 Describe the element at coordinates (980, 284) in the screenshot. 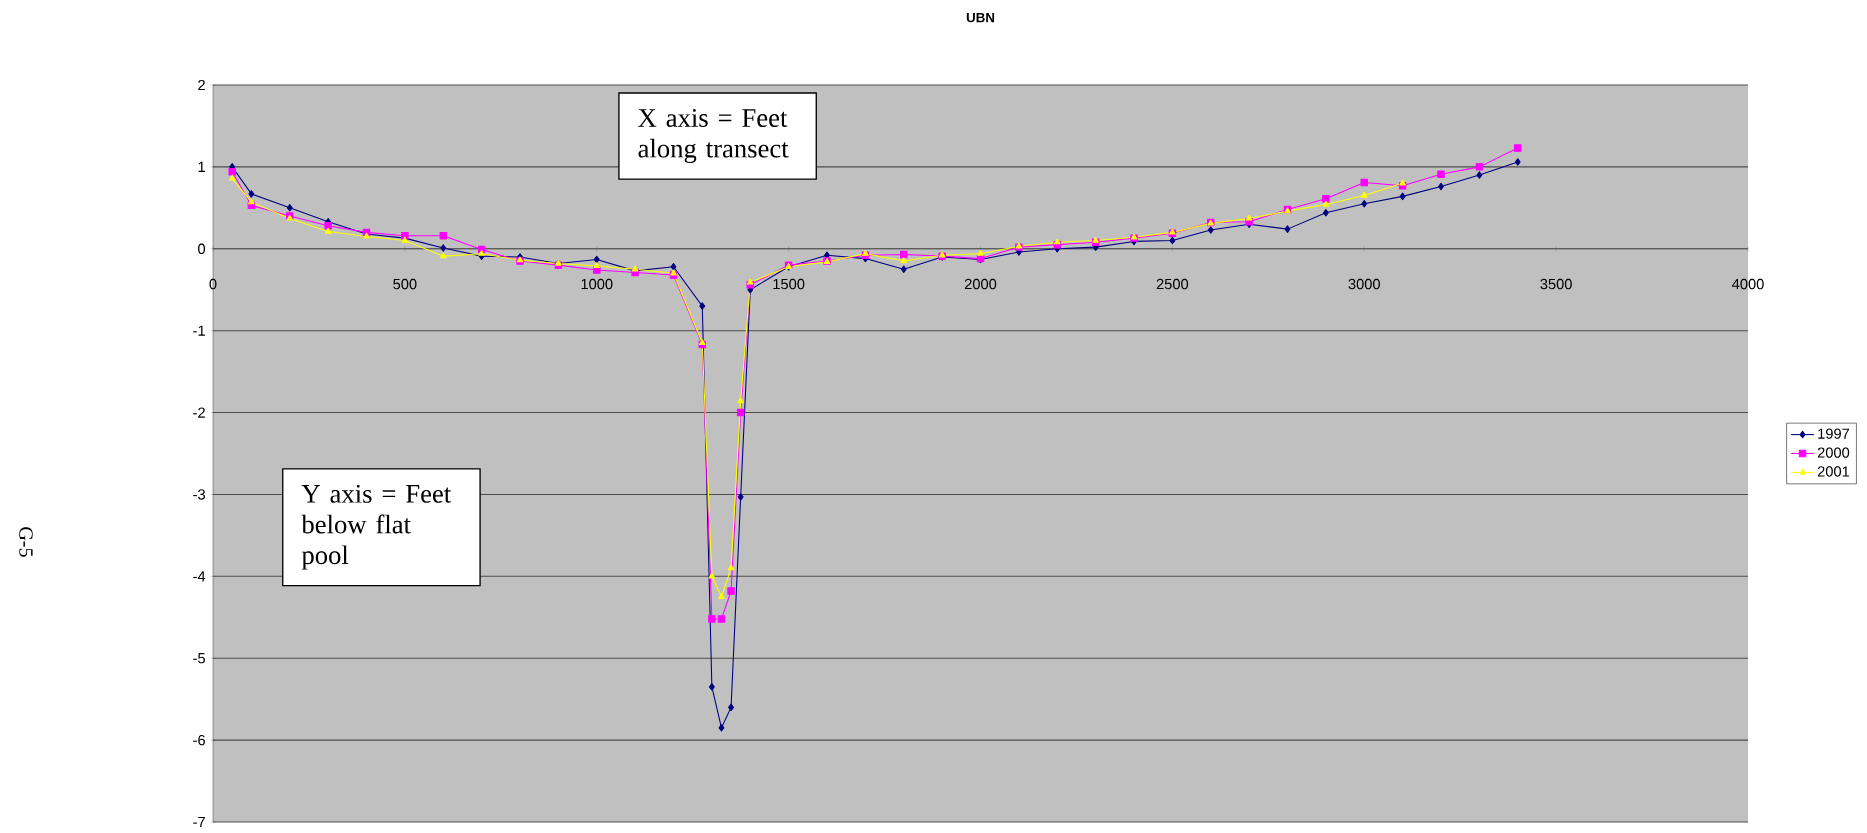

I see `x-tick-label: 2000` at that location.